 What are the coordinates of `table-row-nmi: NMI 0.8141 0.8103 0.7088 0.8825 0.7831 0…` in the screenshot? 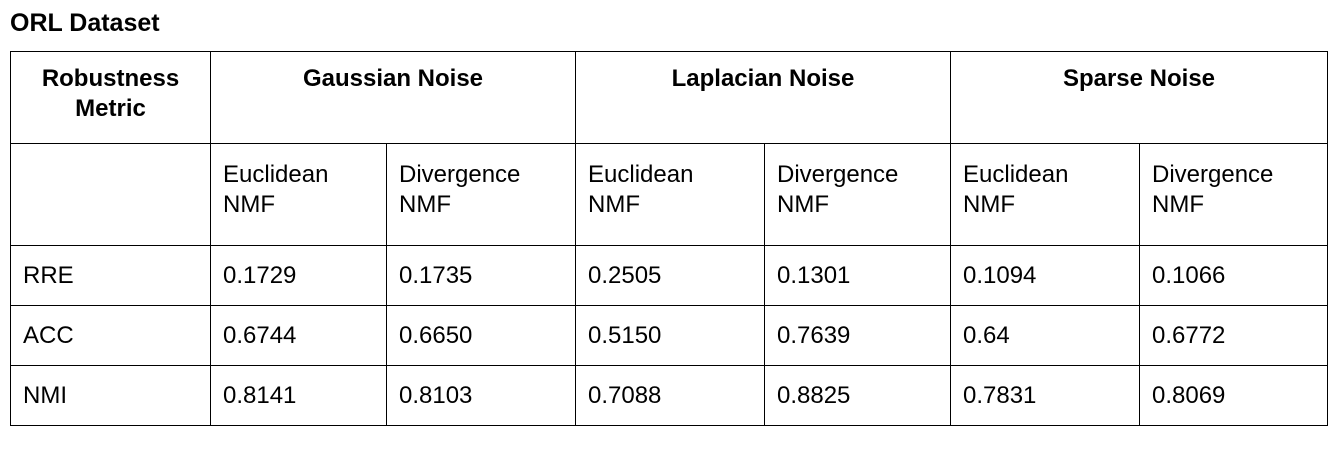 It's located at (669, 395).